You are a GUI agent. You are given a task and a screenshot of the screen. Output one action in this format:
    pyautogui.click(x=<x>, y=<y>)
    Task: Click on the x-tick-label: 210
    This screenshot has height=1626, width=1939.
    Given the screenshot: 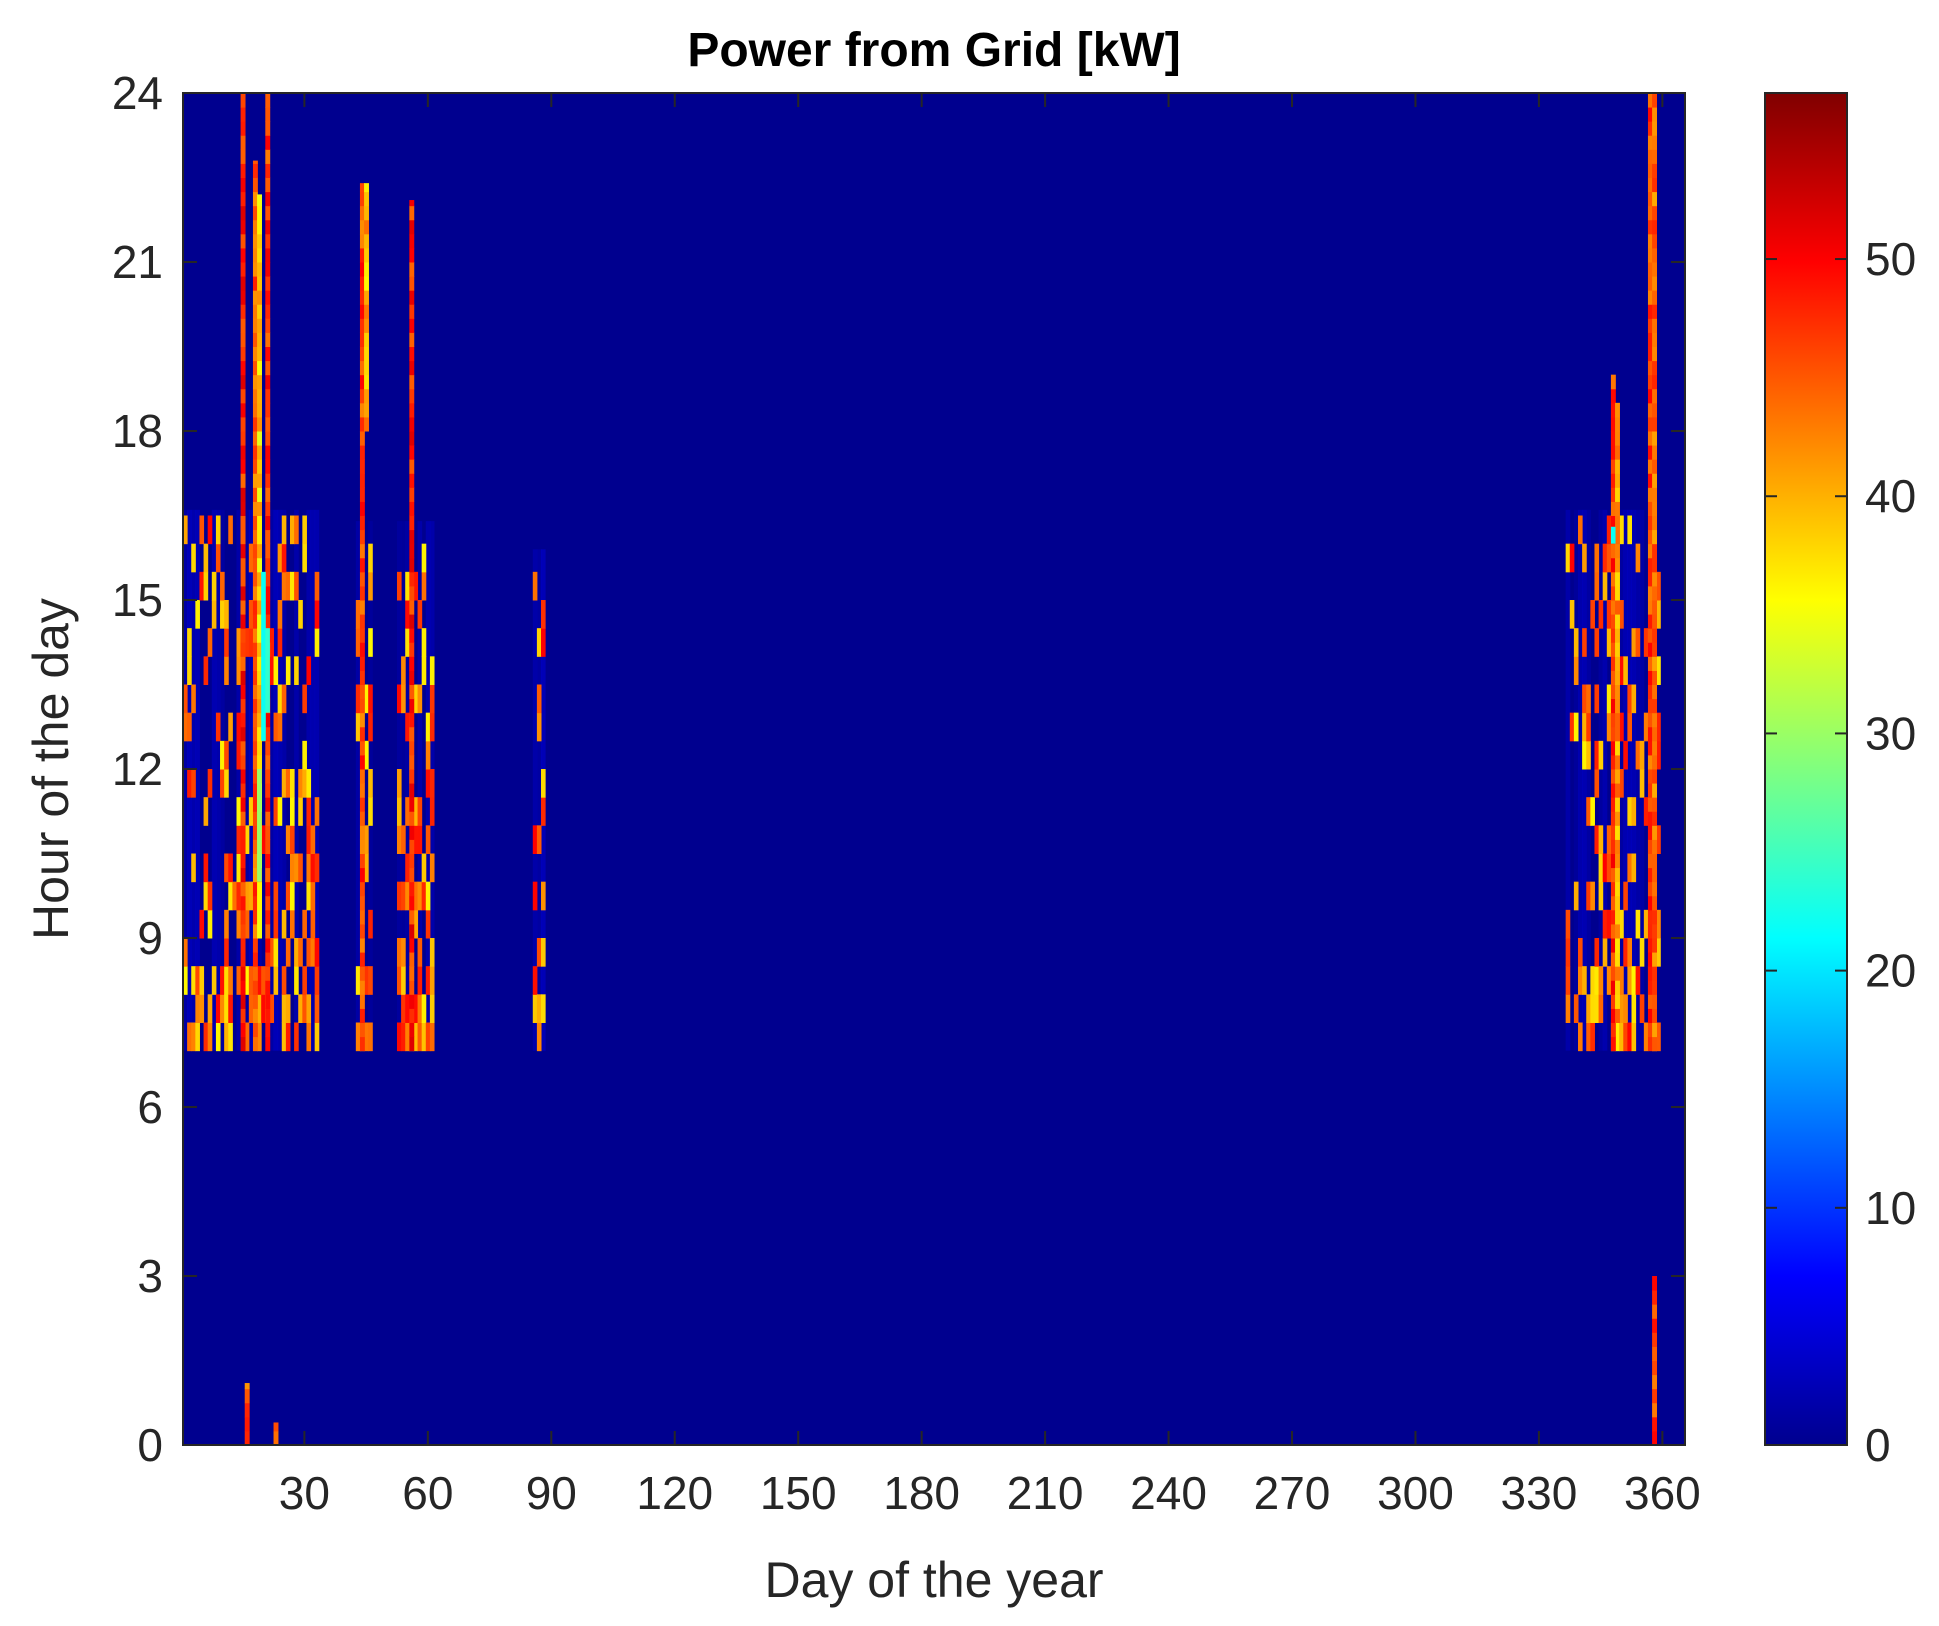 What is the action you would take?
    pyautogui.click(x=1045, y=1493)
    